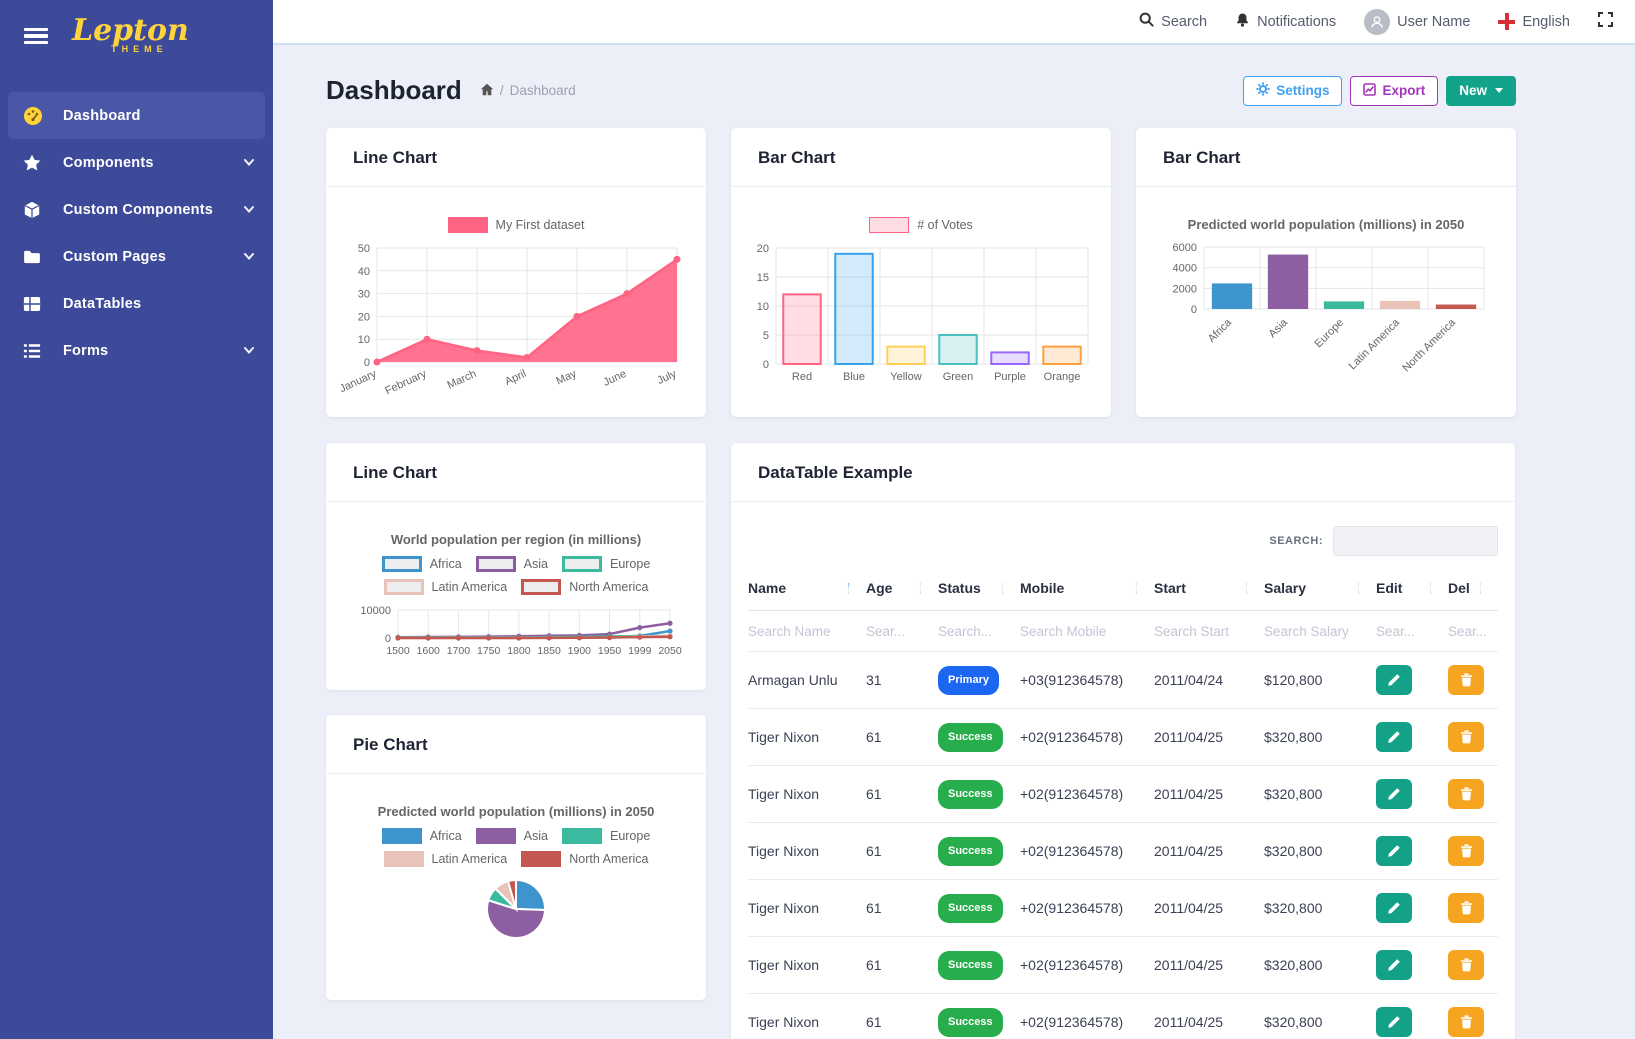 This screenshot has width=1635, height=1039. Describe the element at coordinates (1320, 591) in the screenshot. I see `column-header-salary: Salary ↑ ↓` at that location.